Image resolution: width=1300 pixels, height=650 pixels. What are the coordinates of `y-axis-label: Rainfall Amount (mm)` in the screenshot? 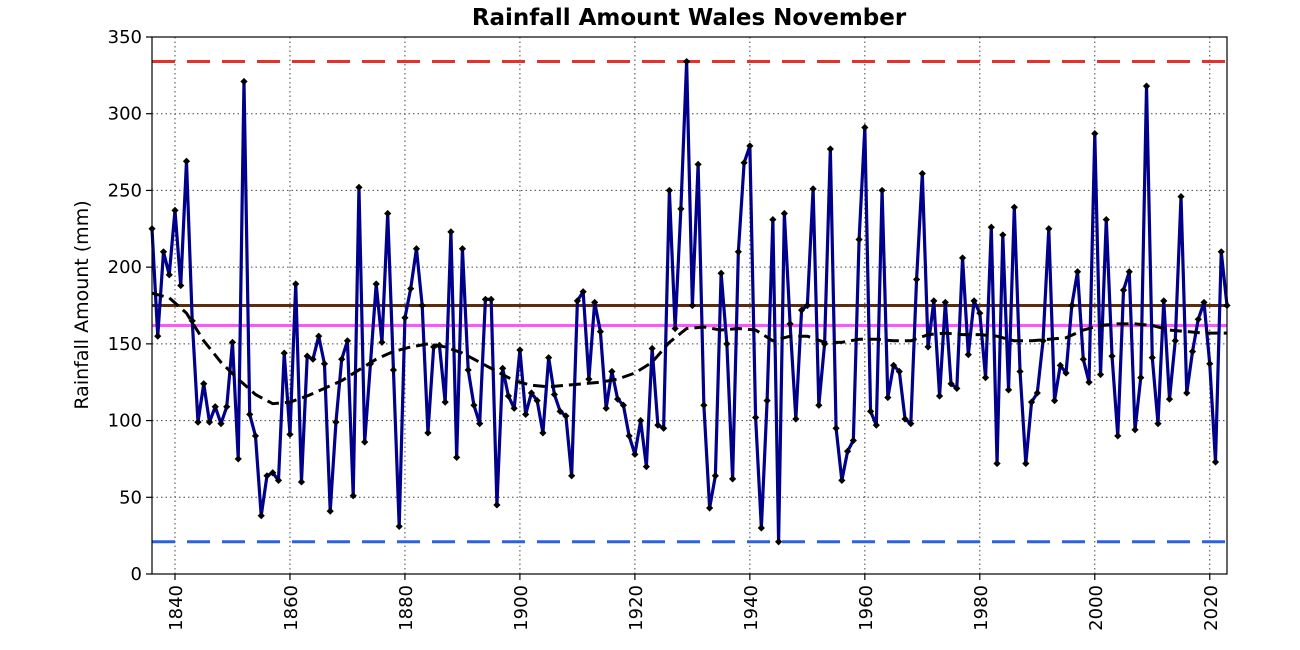 It's located at (82, 304).